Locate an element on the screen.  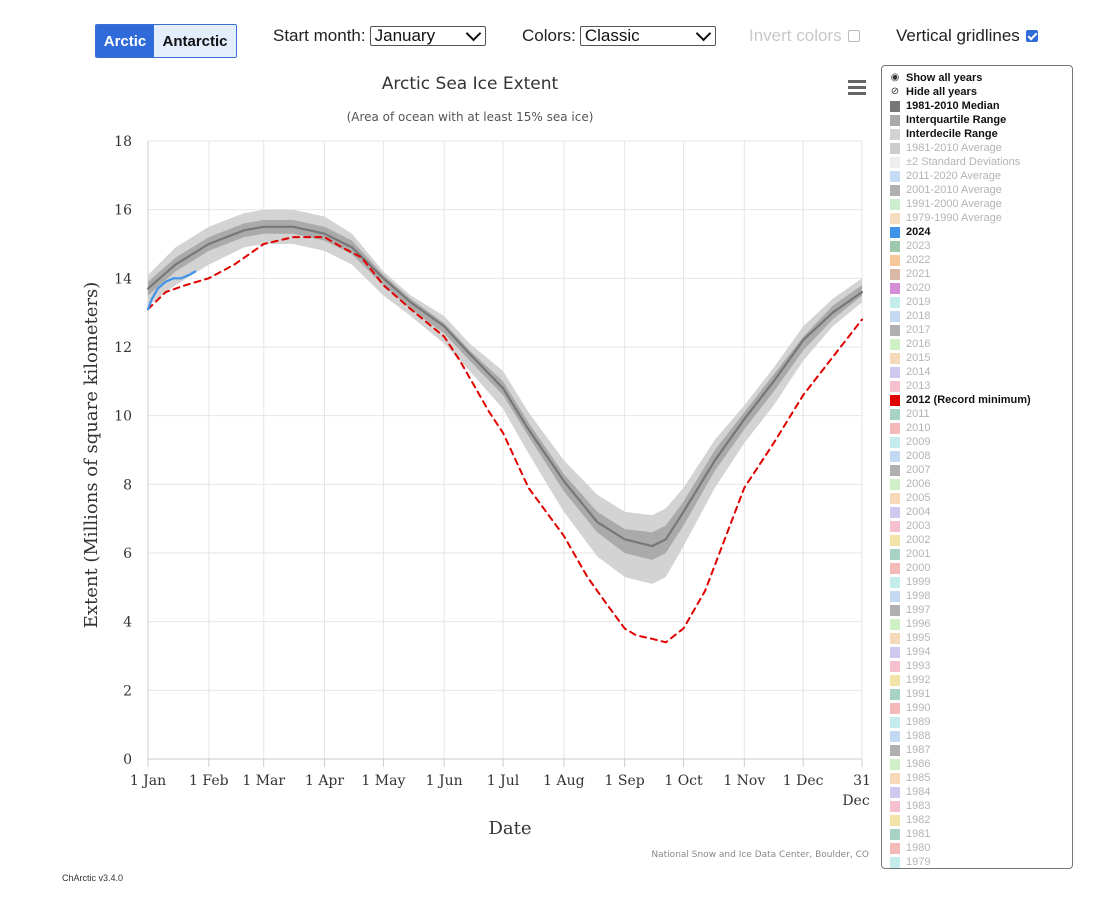
legend-item: 2001 is located at coordinates (981, 554).